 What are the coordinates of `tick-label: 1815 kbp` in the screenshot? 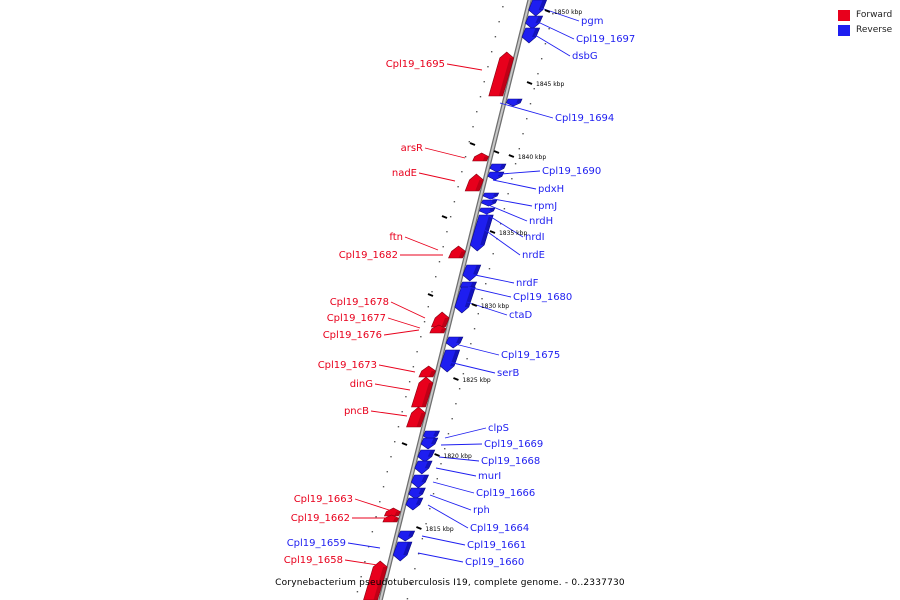 It's located at (439, 529).